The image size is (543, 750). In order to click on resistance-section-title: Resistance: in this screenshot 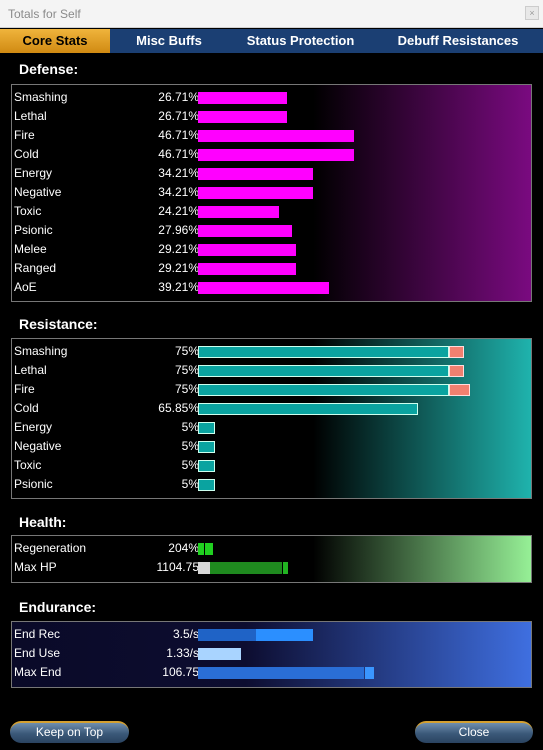, I will do `click(58, 324)`.